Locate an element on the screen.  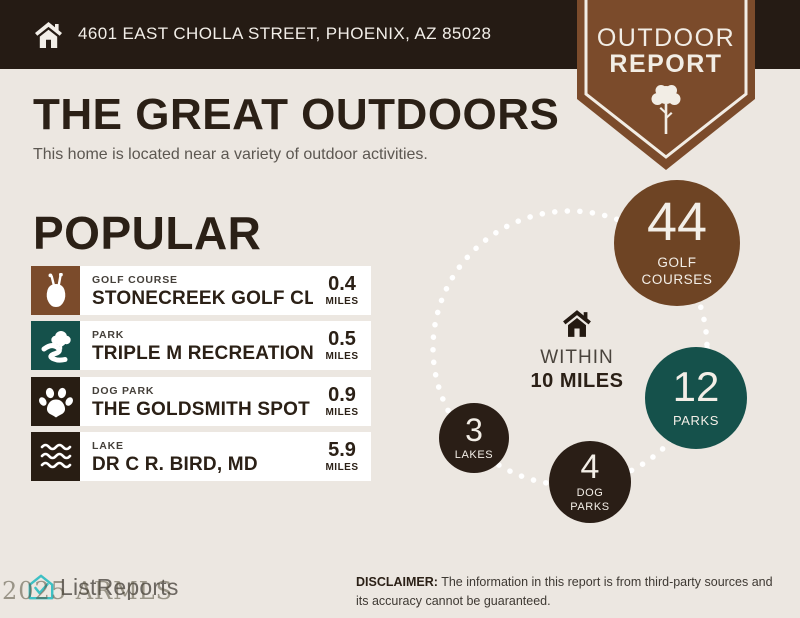
golf-bag-icon is located at coordinates (55, 290).